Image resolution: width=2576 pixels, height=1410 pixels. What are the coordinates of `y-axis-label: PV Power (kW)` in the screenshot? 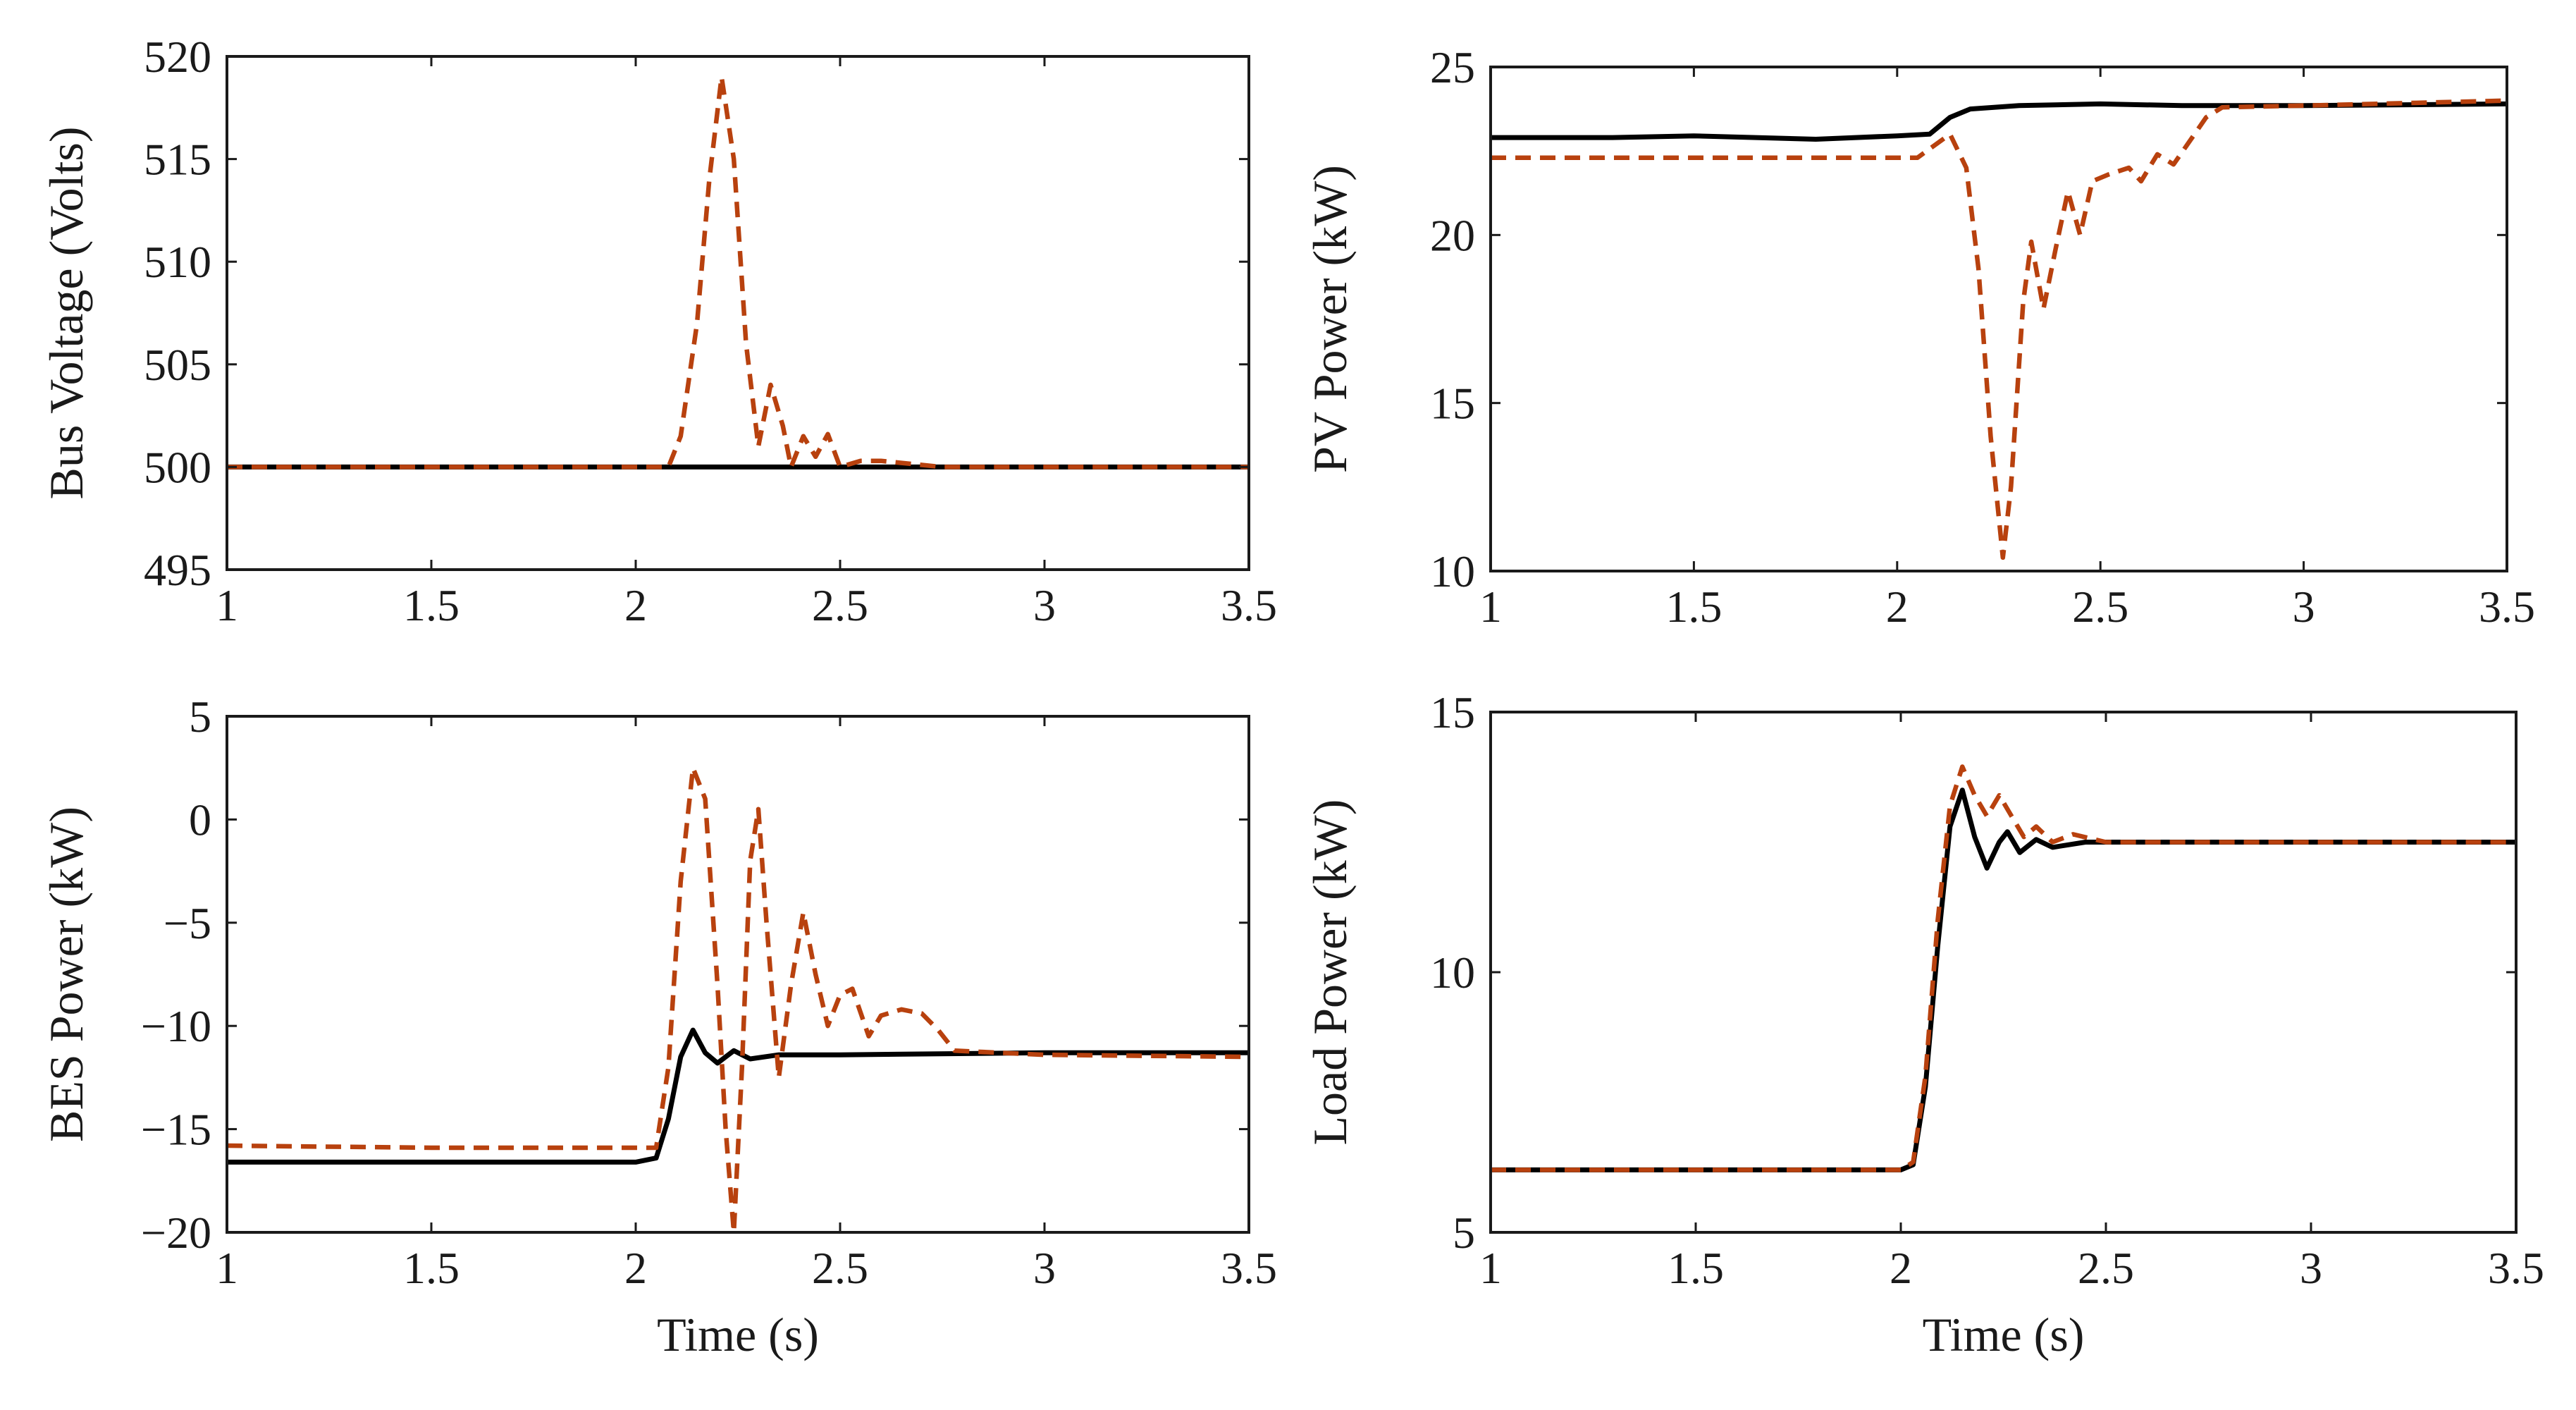 It's located at (1330, 319).